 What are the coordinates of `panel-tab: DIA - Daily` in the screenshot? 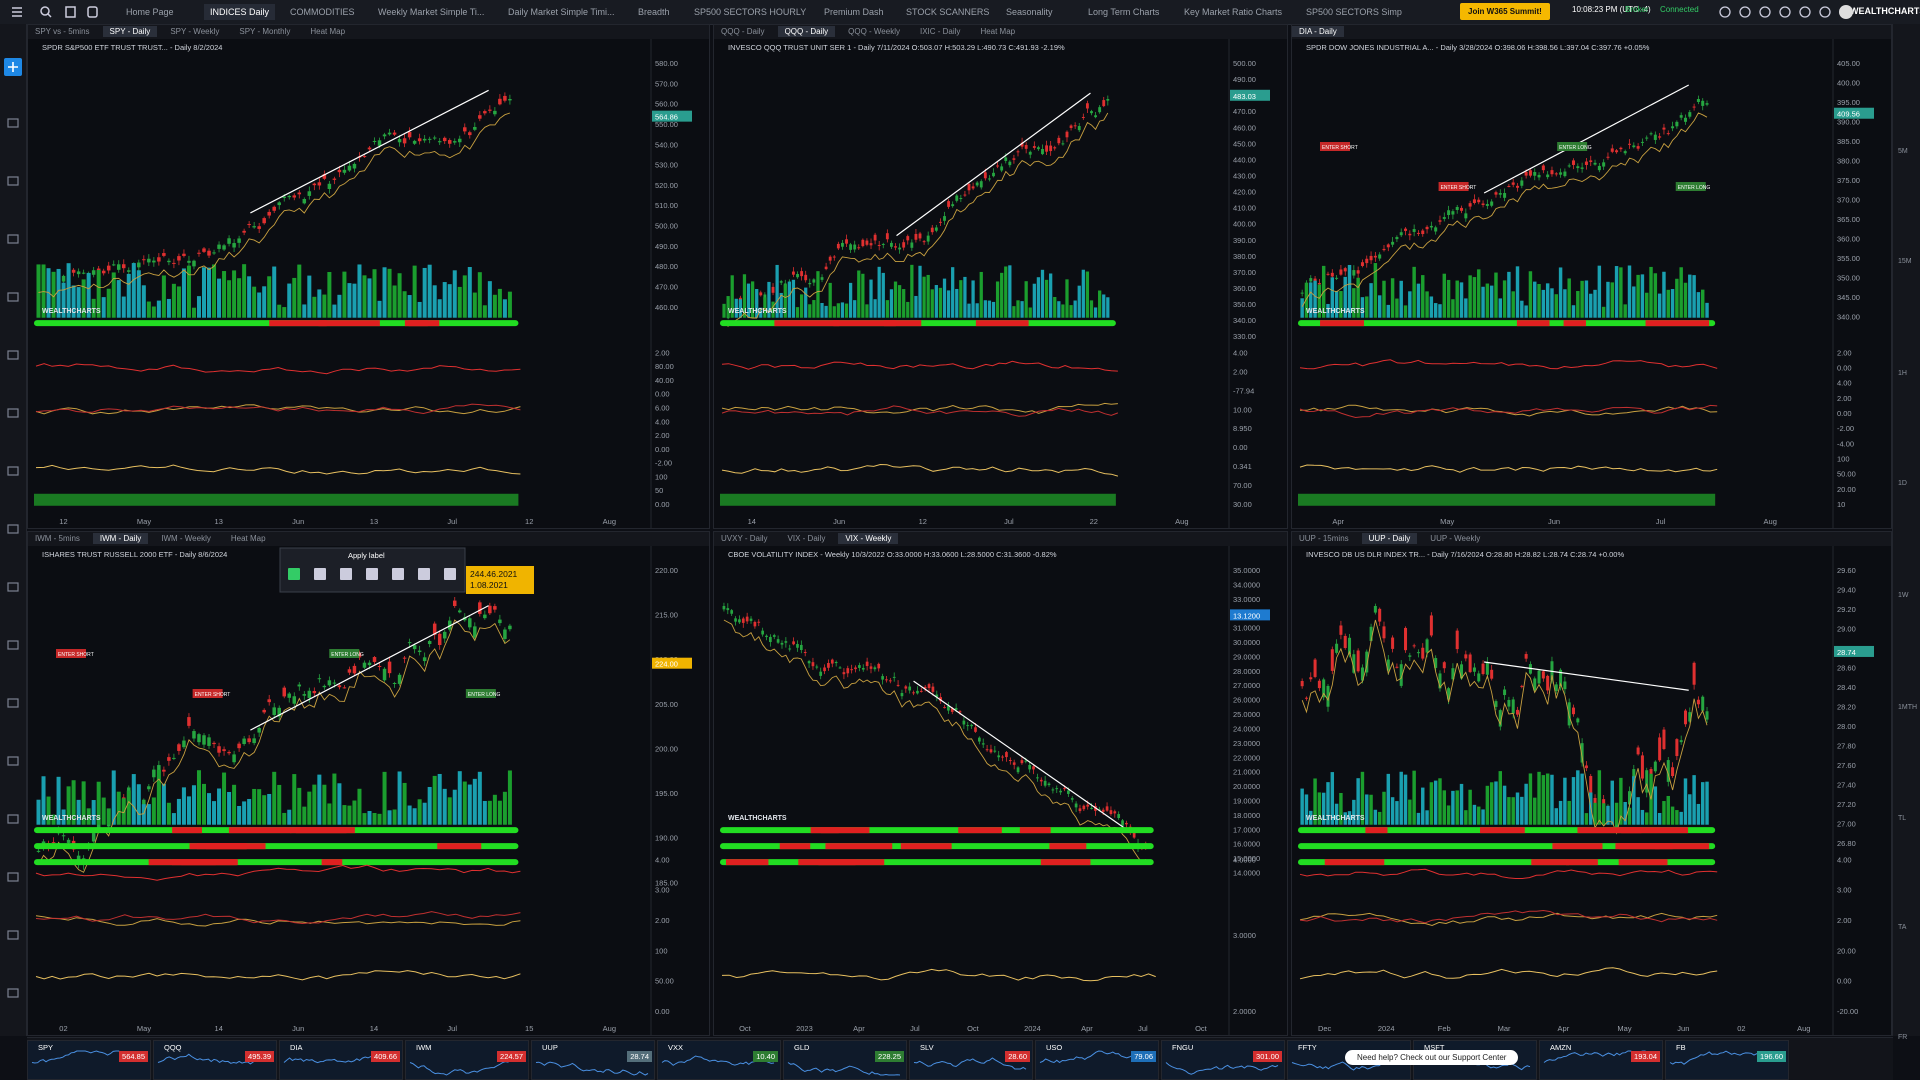 It's located at (1318, 31).